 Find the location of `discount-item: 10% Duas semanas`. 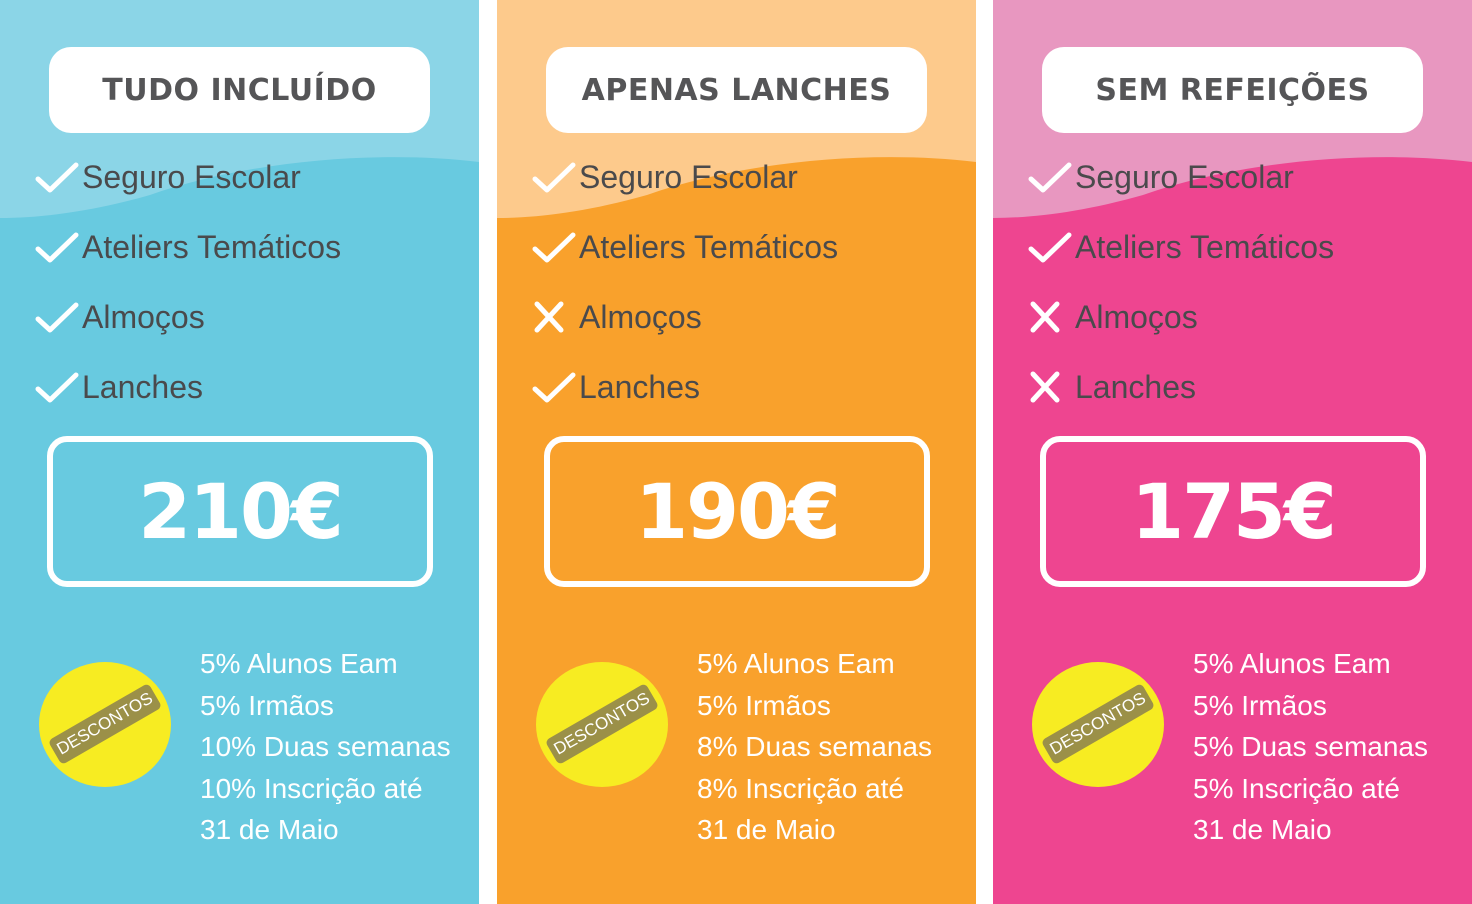

discount-item: 10% Duas semanas is located at coordinates (325, 746).